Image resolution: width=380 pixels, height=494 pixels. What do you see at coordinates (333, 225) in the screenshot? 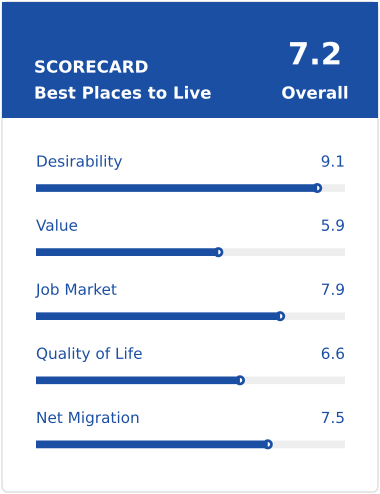
I see `data-label: 5.9` at bounding box center [333, 225].